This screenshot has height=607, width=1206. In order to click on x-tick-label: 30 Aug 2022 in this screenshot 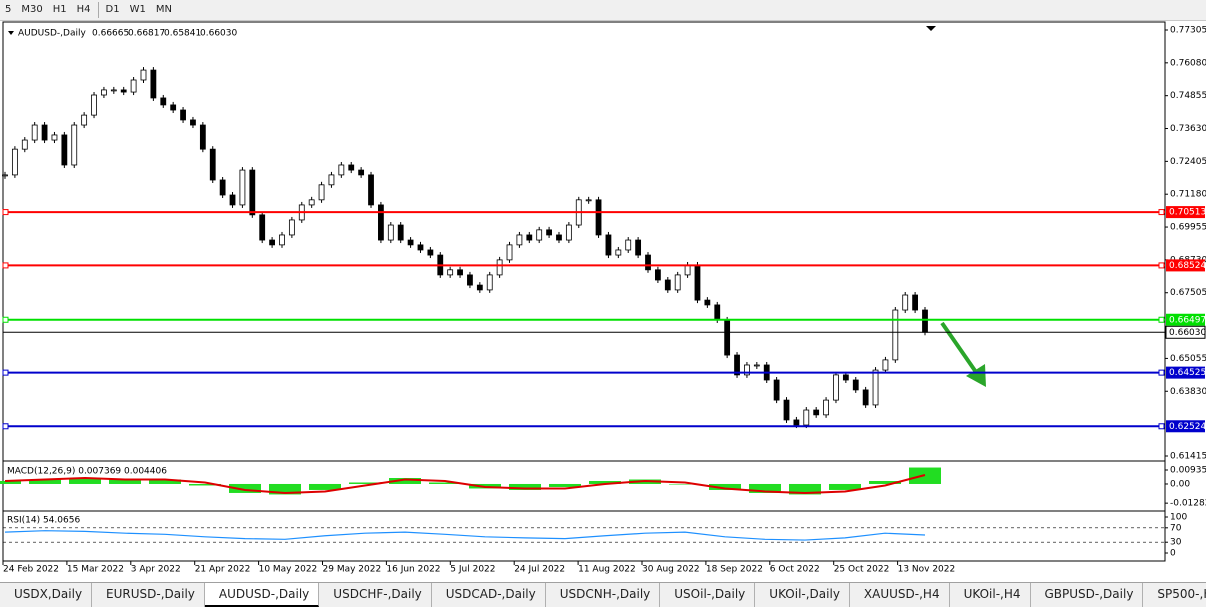, I will do `click(671, 570)`.